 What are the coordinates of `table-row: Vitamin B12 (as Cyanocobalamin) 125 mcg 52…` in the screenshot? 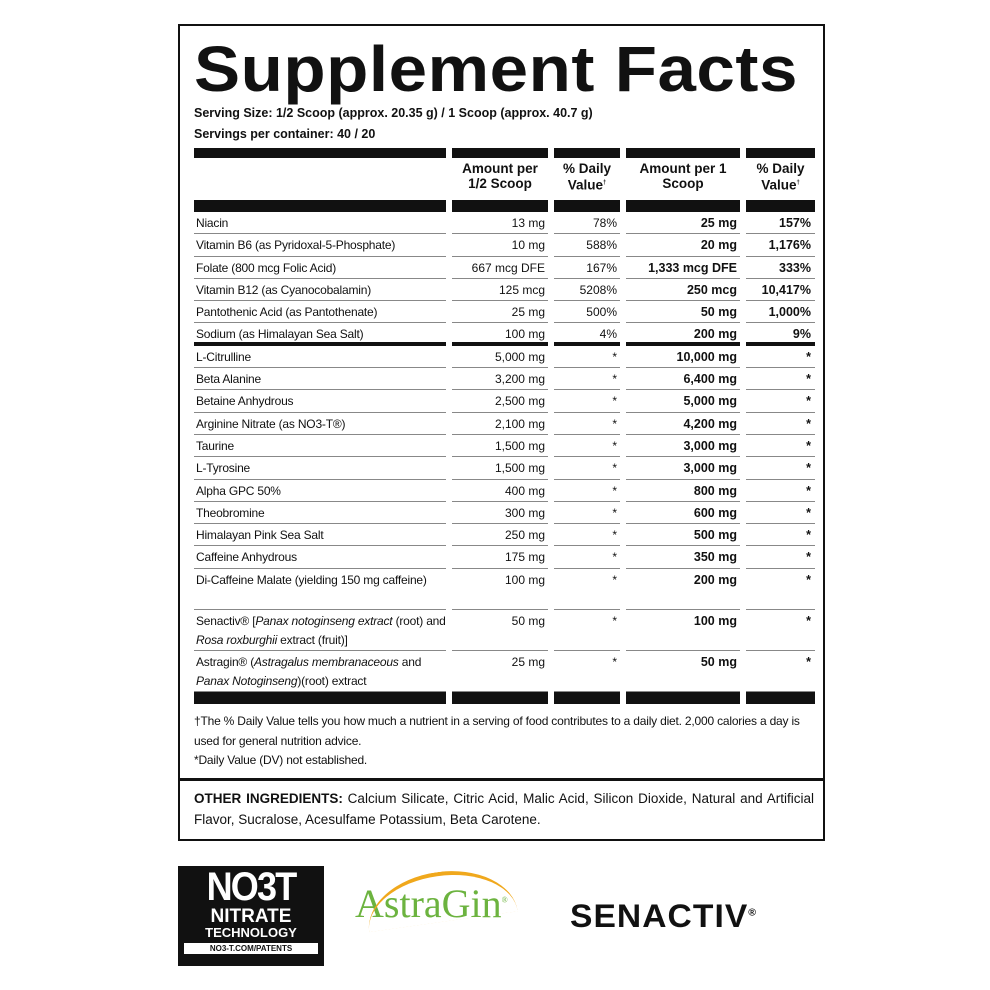 It's located at (504, 290).